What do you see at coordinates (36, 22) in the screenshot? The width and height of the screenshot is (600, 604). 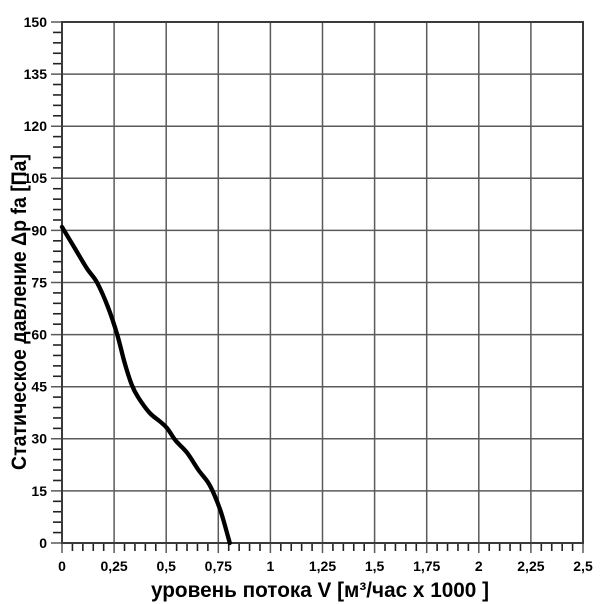 I see `y-tick-label: 150` at bounding box center [36, 22].